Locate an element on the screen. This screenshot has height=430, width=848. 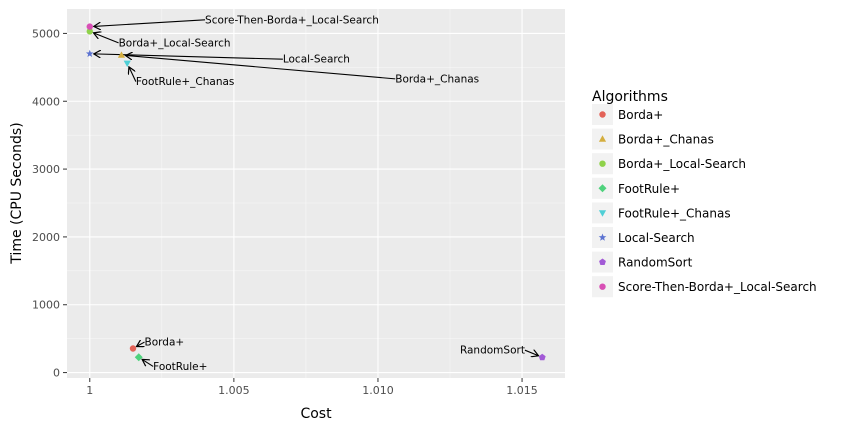
legend-label: FootRule+_Chanas is located at coordinates (674, 213).